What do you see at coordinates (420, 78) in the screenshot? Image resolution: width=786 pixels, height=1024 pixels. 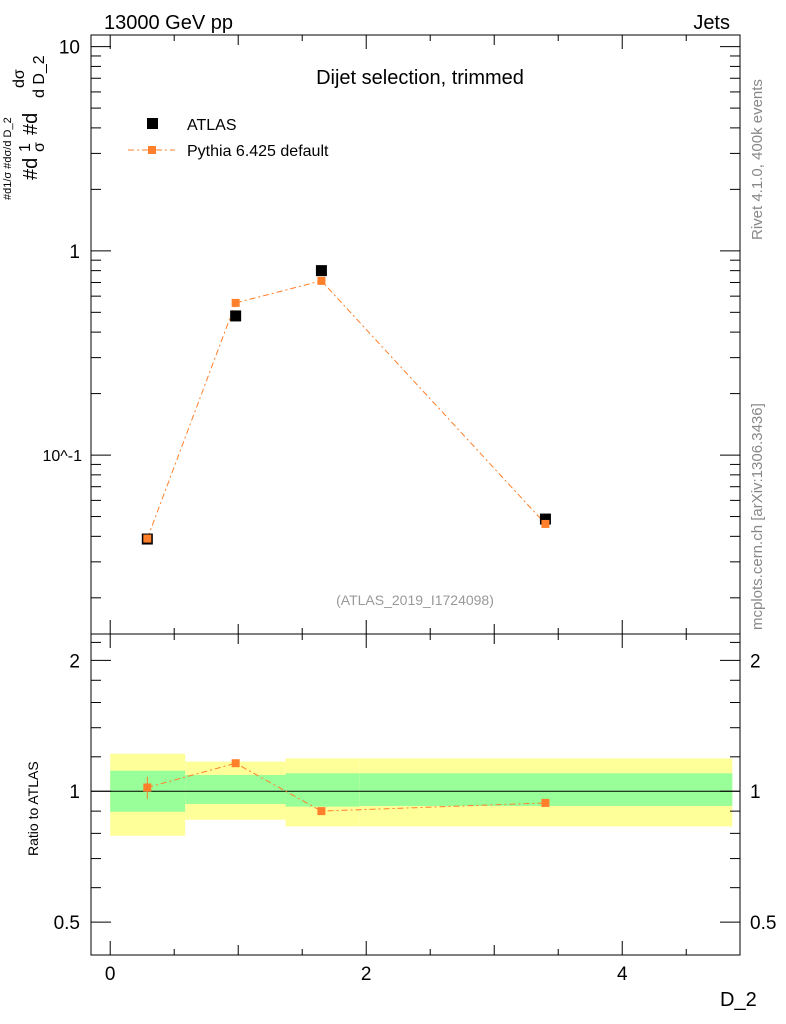 I see `chart-title: Dijet selection, trimmed` at bounding box center [420, 78].